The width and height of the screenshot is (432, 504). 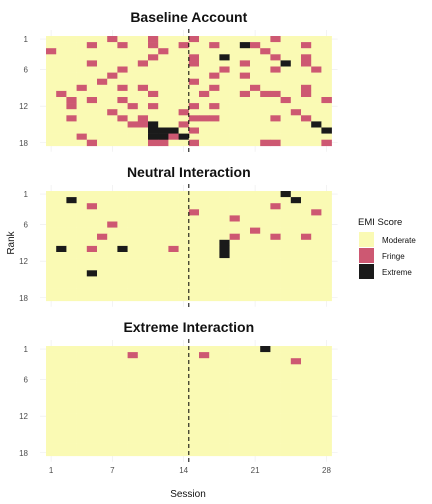 What do you see at coordinates (183, 470) in the screenshot?
I see `x-tick-label: 14` at bounding box center [183, 470].